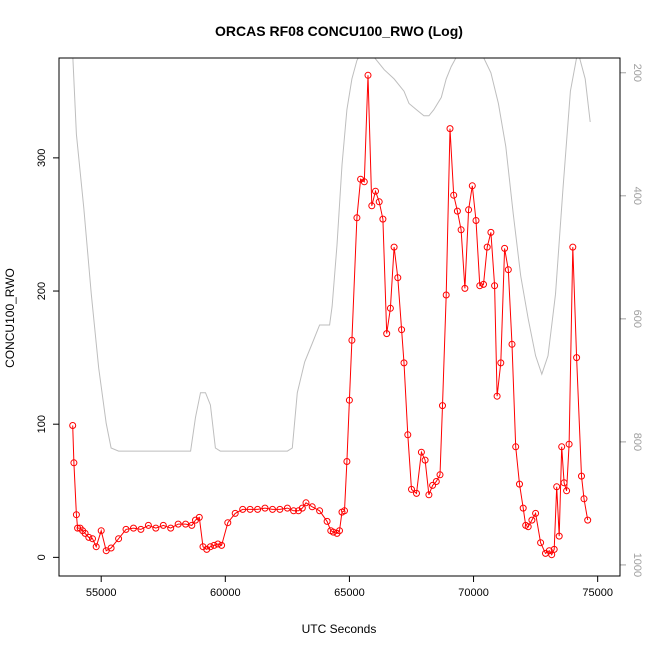 The height and width of the screenshot is (650, 650). What do you see at coordinates (42, 291) in the screenshot?
I see `y-tick-label: 200` at bounding box center [42, 291].